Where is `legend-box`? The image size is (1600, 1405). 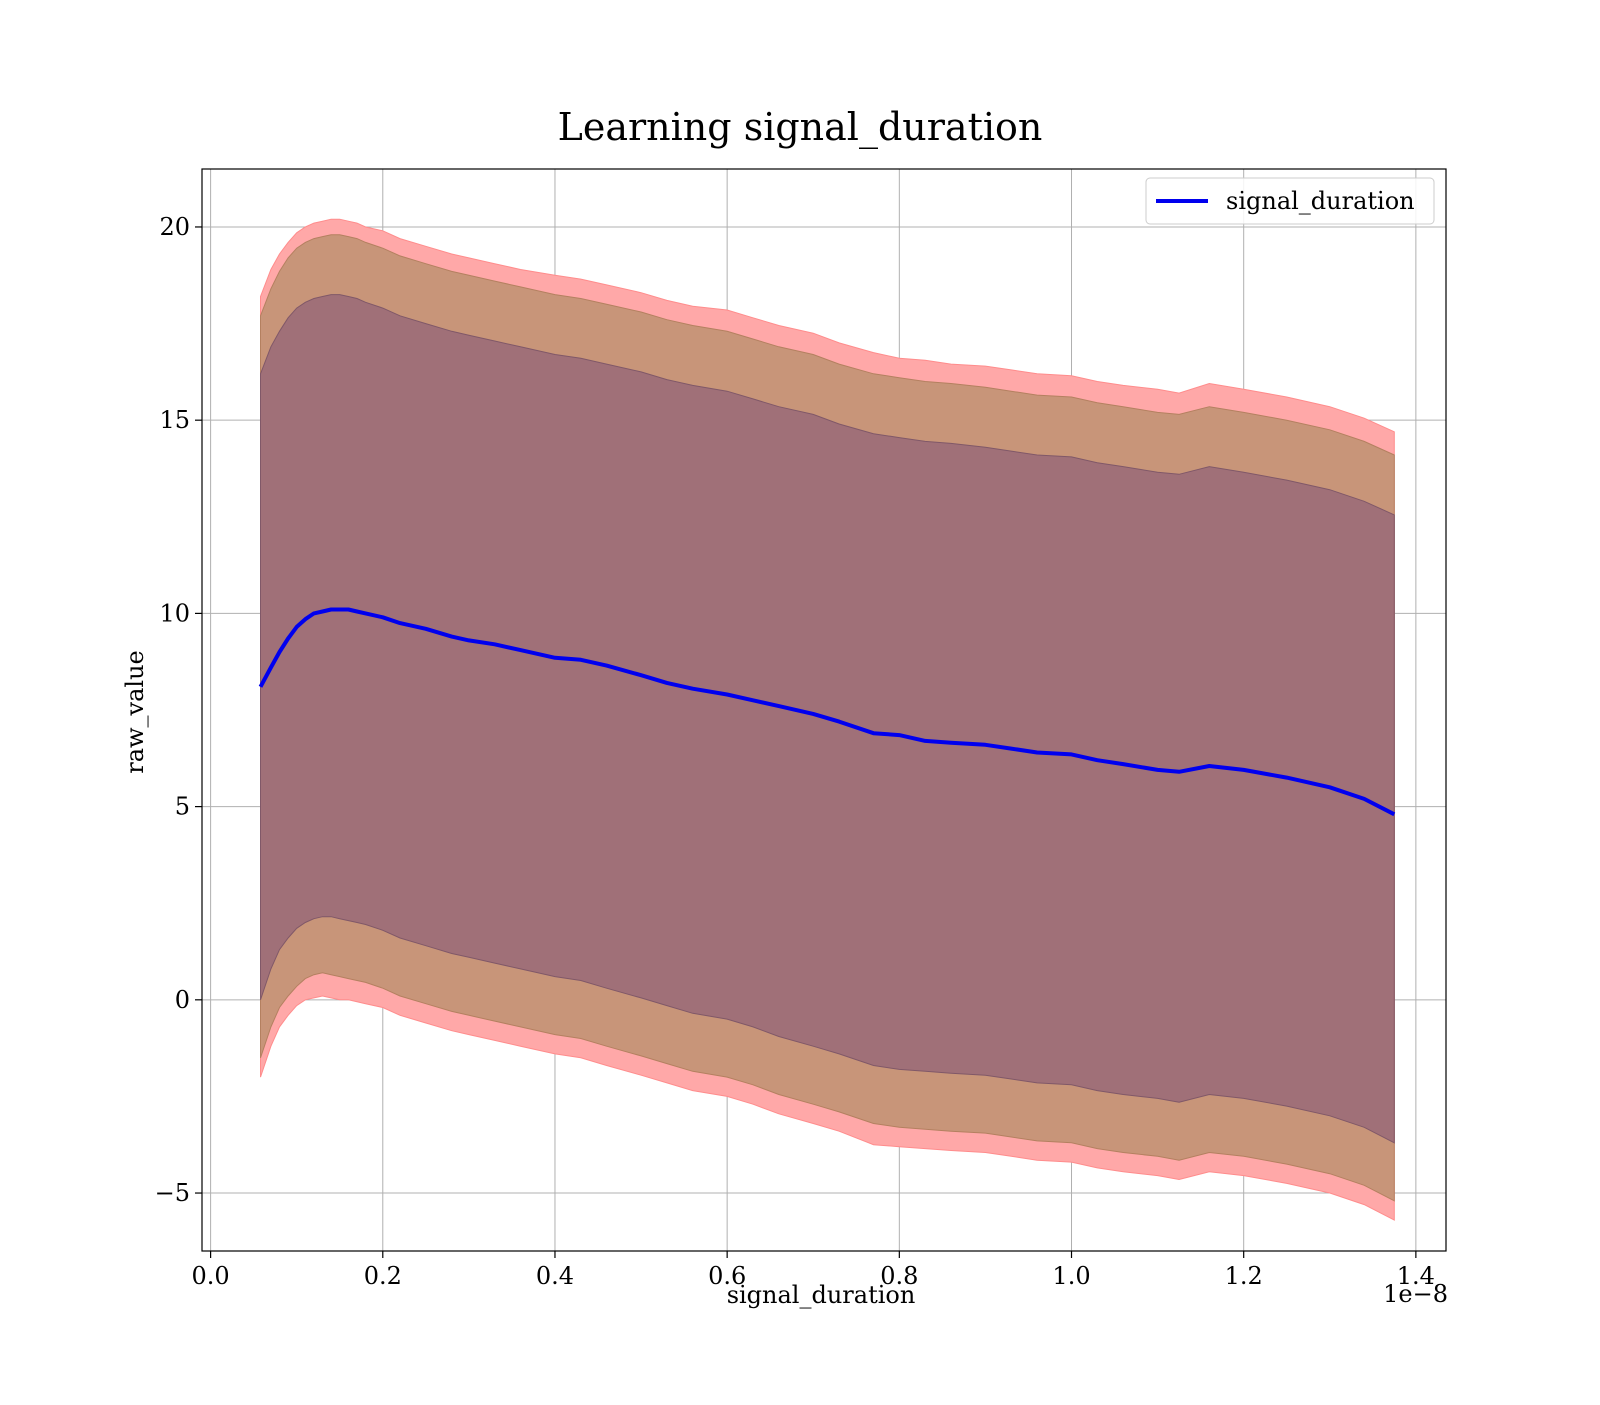 legend-box is located at coordinates (1290, 201).